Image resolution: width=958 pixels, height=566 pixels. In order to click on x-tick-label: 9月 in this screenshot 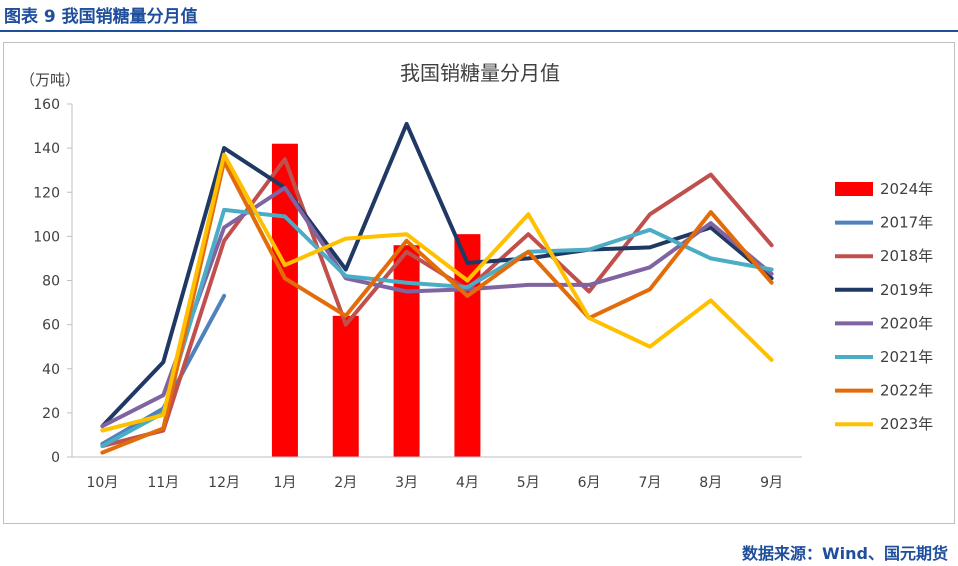, I will do `click(771, 483)`.